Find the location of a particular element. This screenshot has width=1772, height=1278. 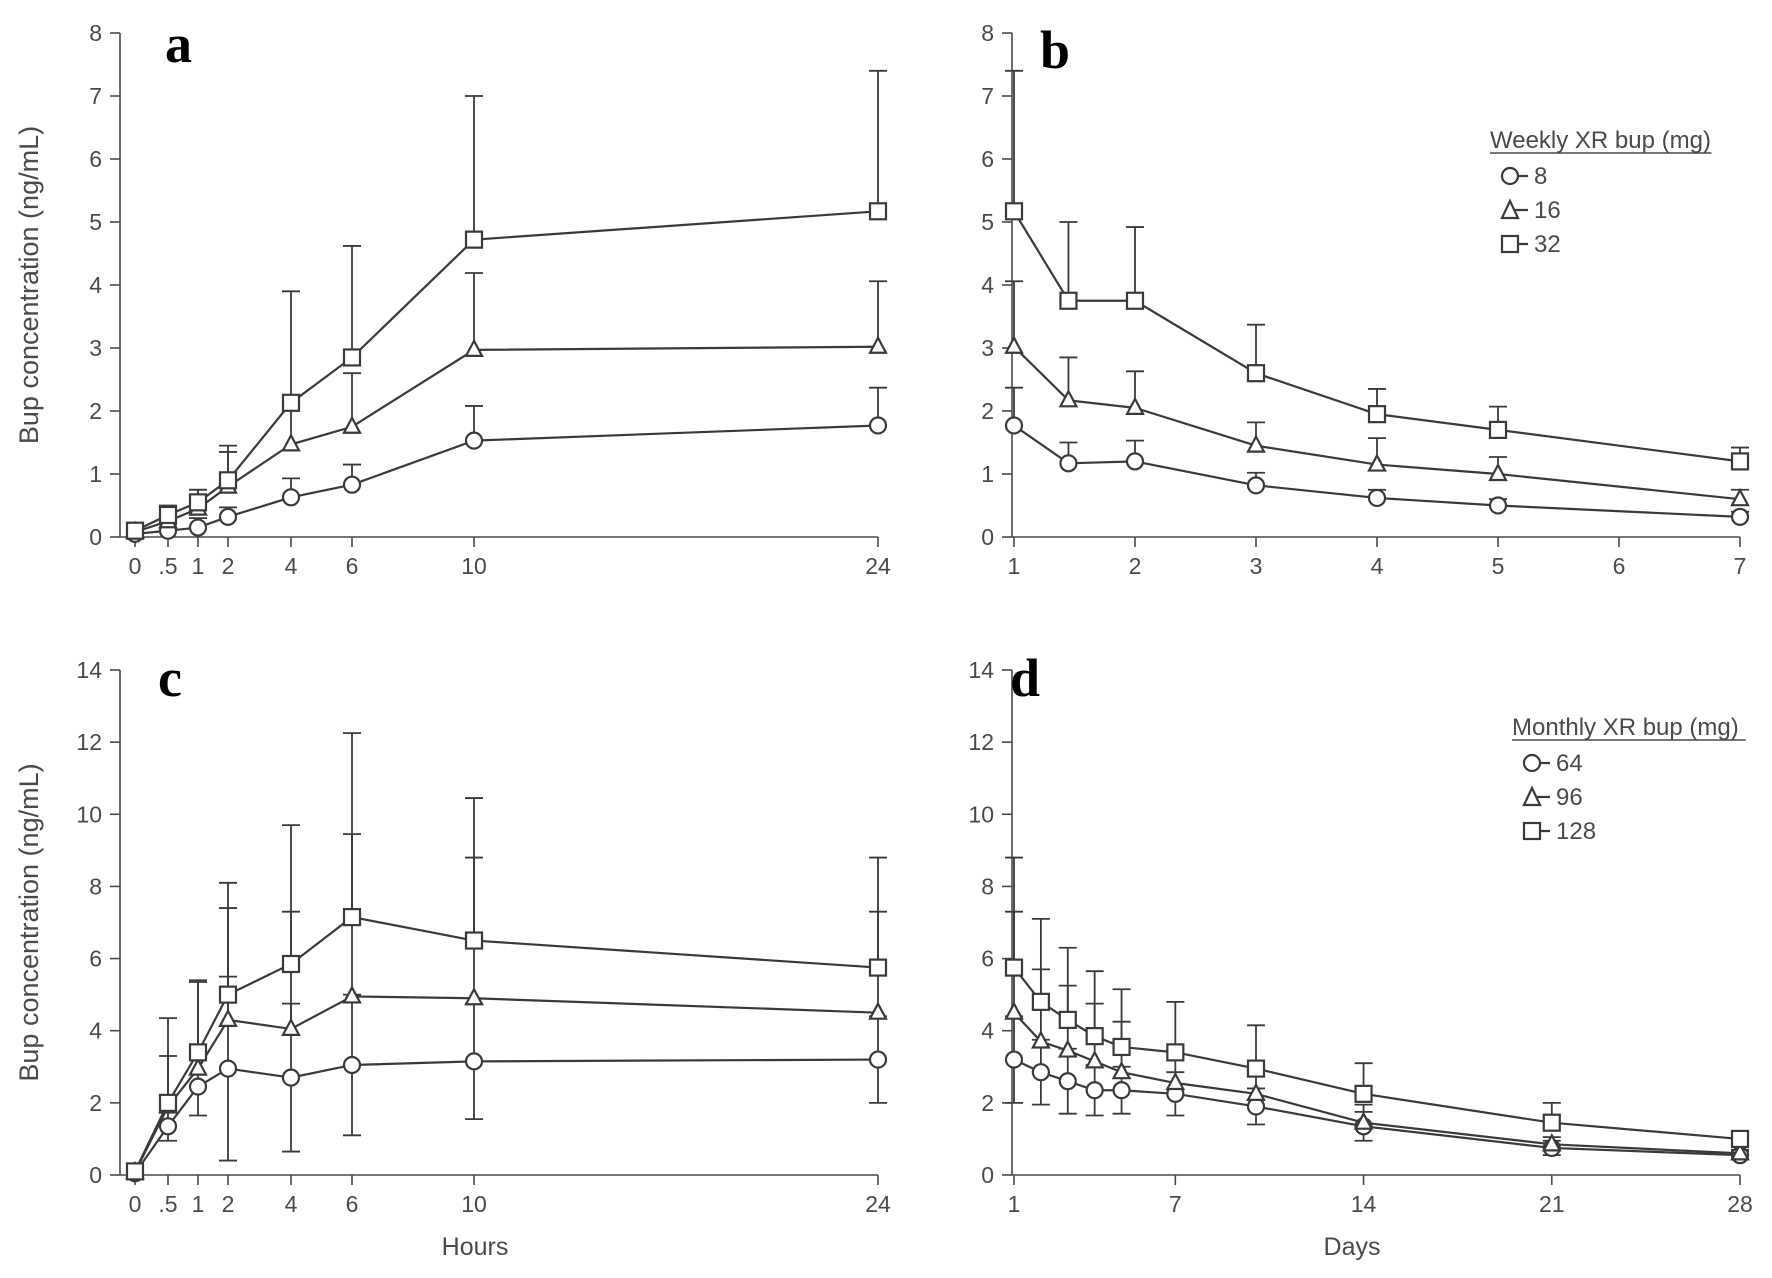

legend-title: Weekly XR bup (mg) is located at coordinates (1600, 140).